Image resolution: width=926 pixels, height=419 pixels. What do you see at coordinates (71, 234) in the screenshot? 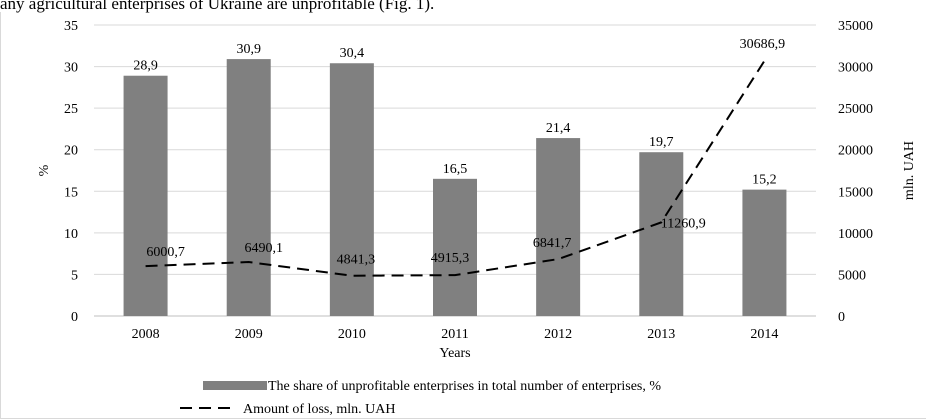
I see `y-tick-label-left: 10` at bounding box center [71, 234].